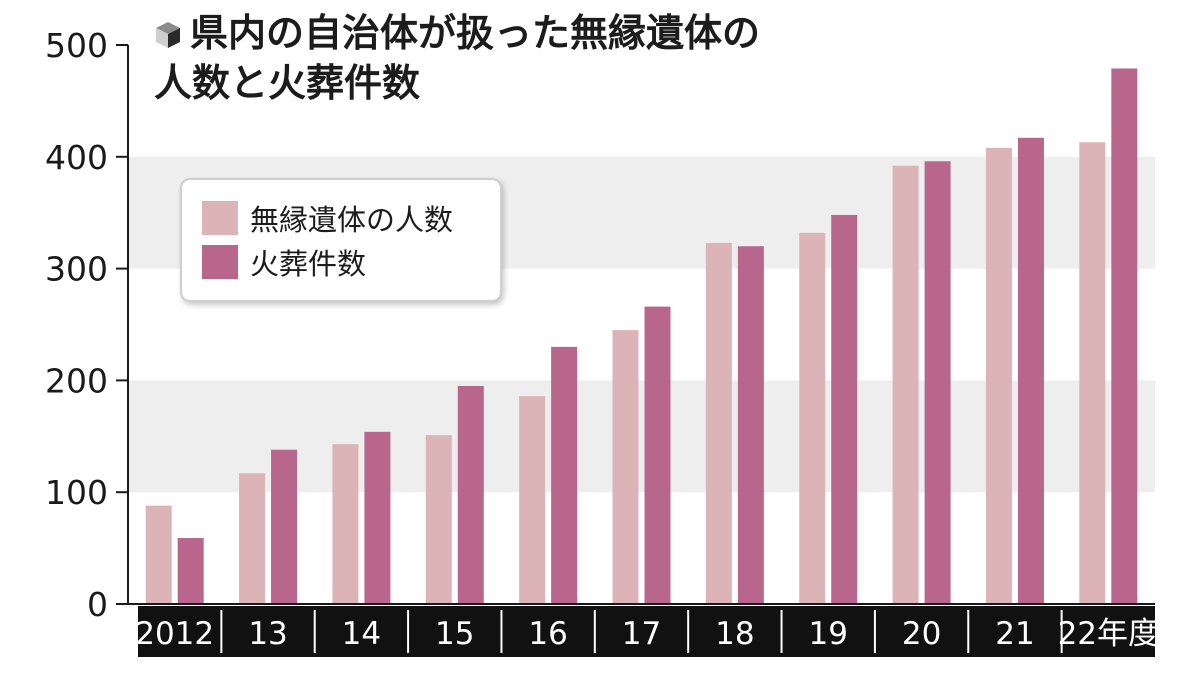  I want to click on x-tick-label: 15, so click(454, 634).